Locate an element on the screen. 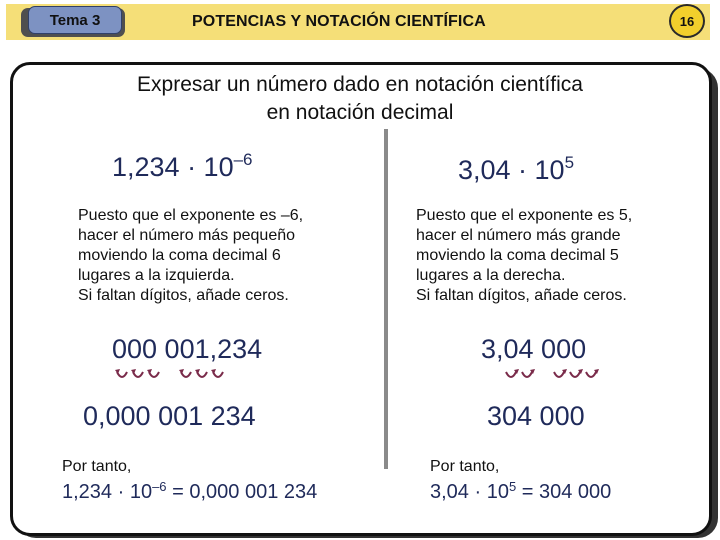 The width and height of the screenshot is (720, 540). left-result: 1,234 · 10–6 = 0,000 001 234 is located at coordinates (190, 491).